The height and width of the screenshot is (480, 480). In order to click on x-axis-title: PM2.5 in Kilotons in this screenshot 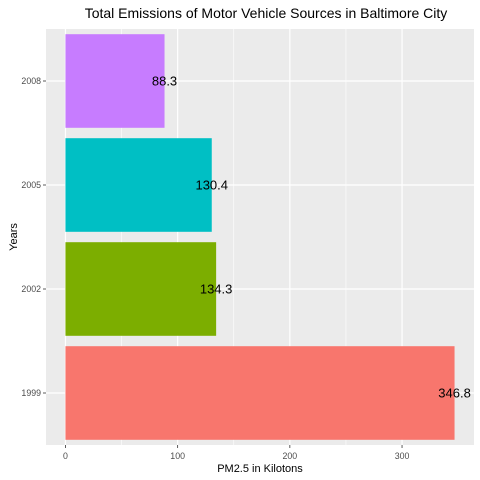, I will do `click(260, 469)`.